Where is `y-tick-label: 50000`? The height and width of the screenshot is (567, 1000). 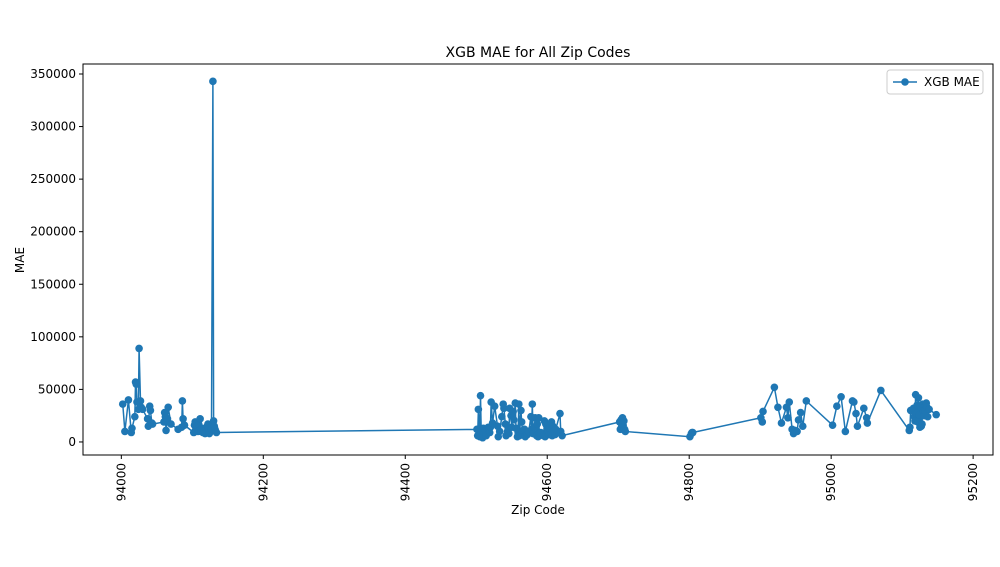 y-tick-label: 50000 is located at coordinates (57, 389).